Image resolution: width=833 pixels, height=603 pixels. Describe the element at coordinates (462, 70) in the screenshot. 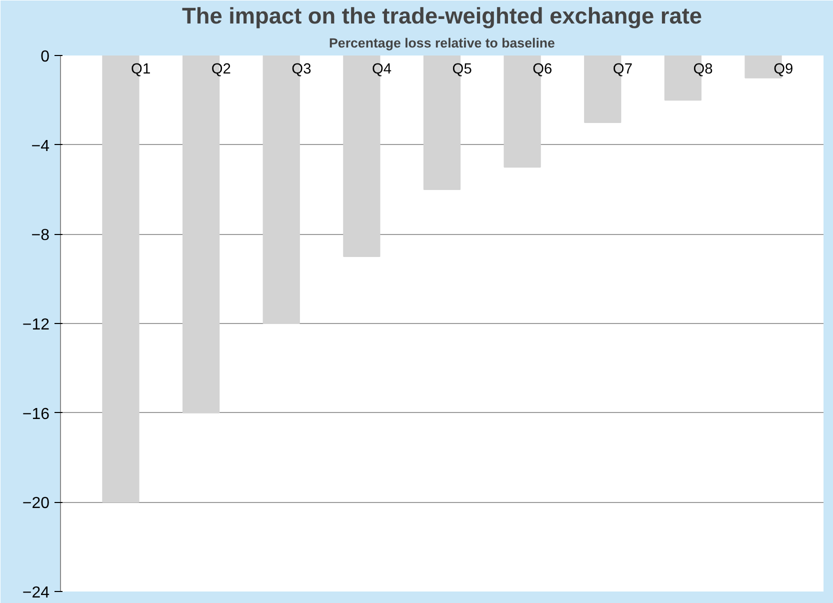

I see `x-tick-label: Q5` at that location.